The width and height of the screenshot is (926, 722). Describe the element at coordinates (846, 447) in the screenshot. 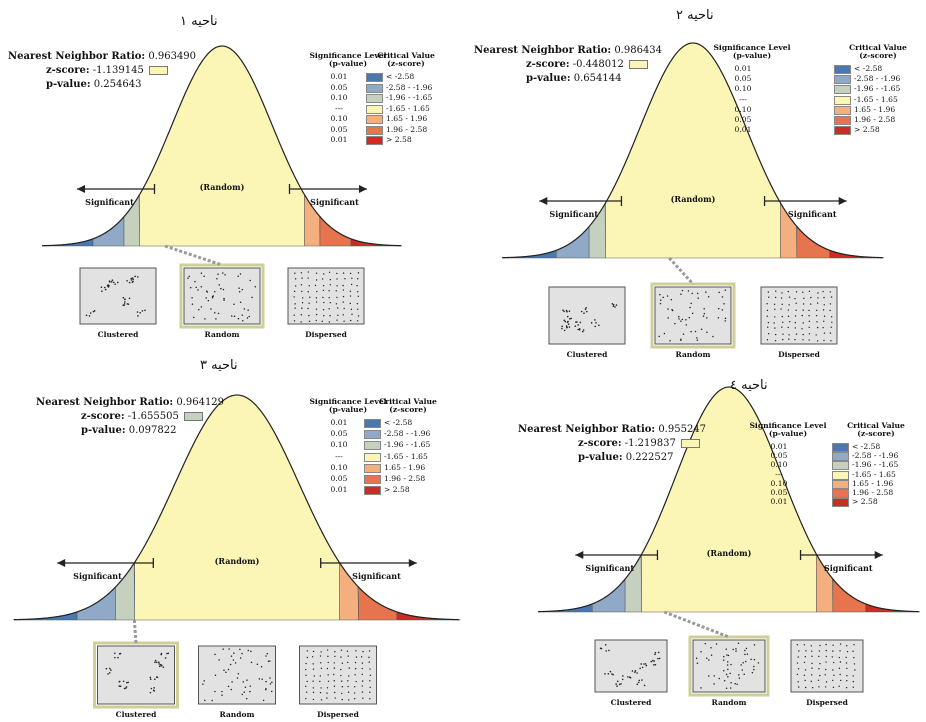

I see `legend-row: 0.01 < -2.58` at that location.